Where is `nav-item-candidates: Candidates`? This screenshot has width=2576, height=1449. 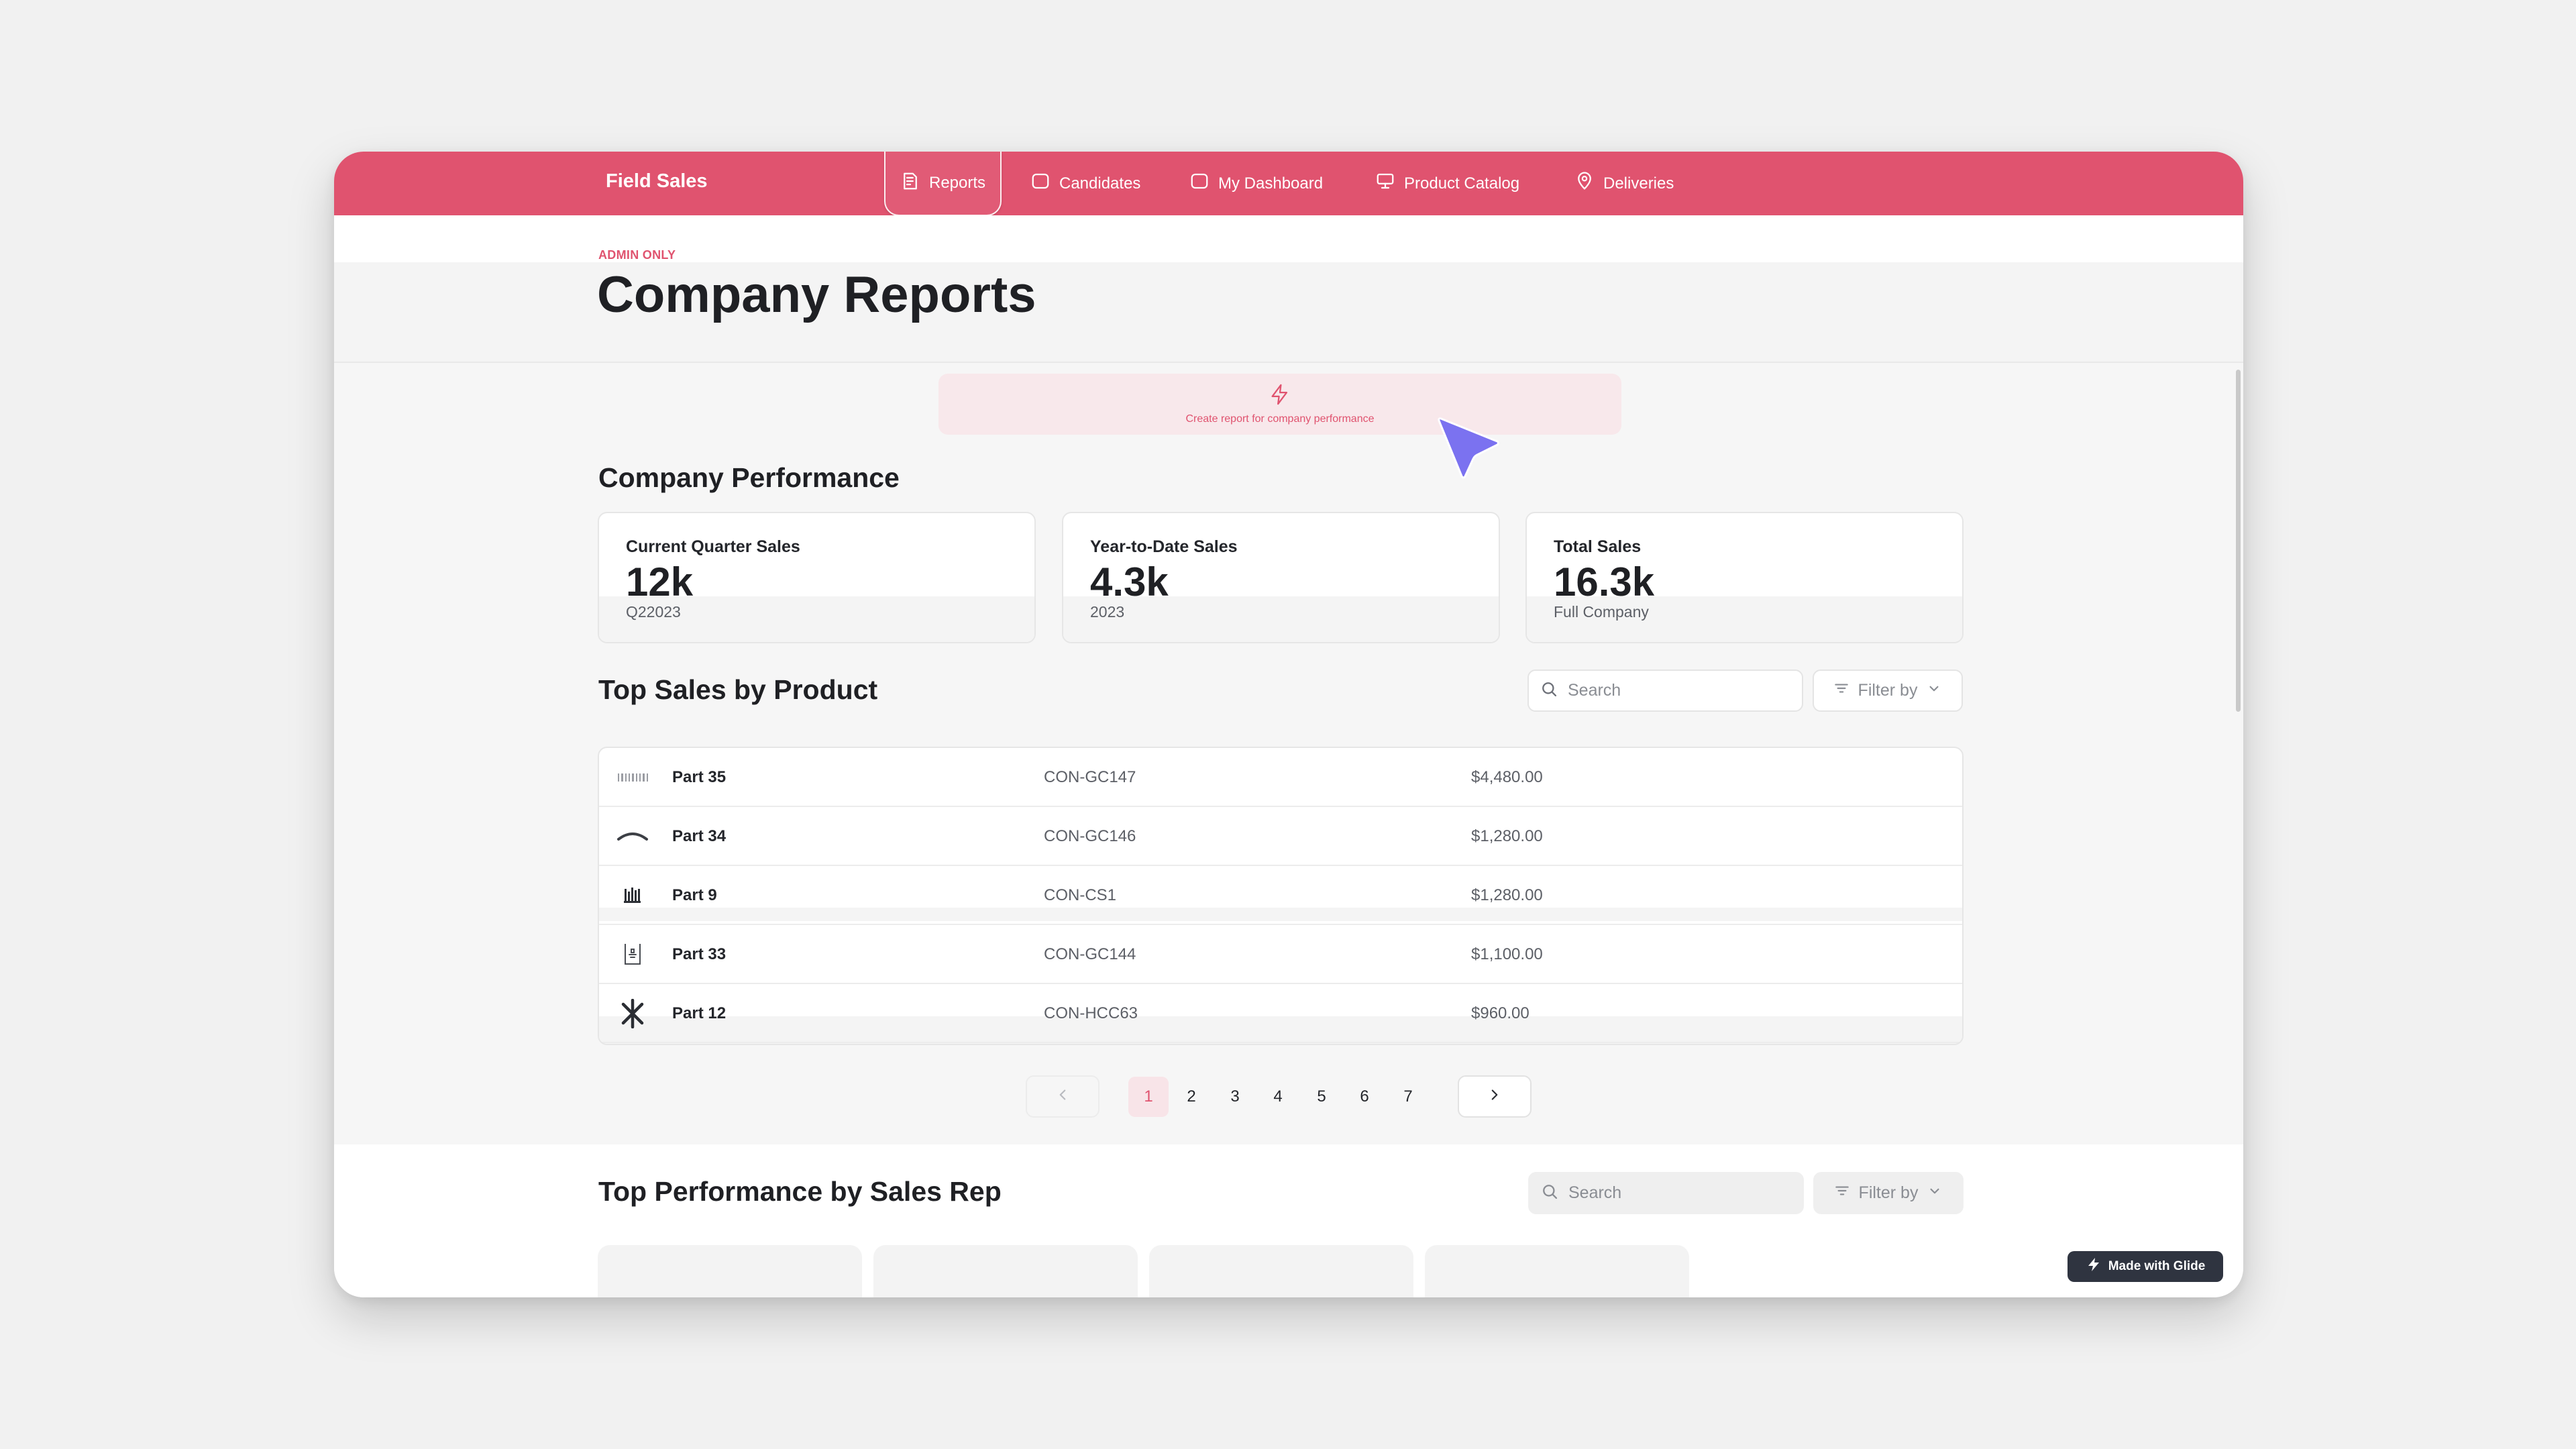 nav-item-candidates: Candidates is located at coordinates (1085, 183).